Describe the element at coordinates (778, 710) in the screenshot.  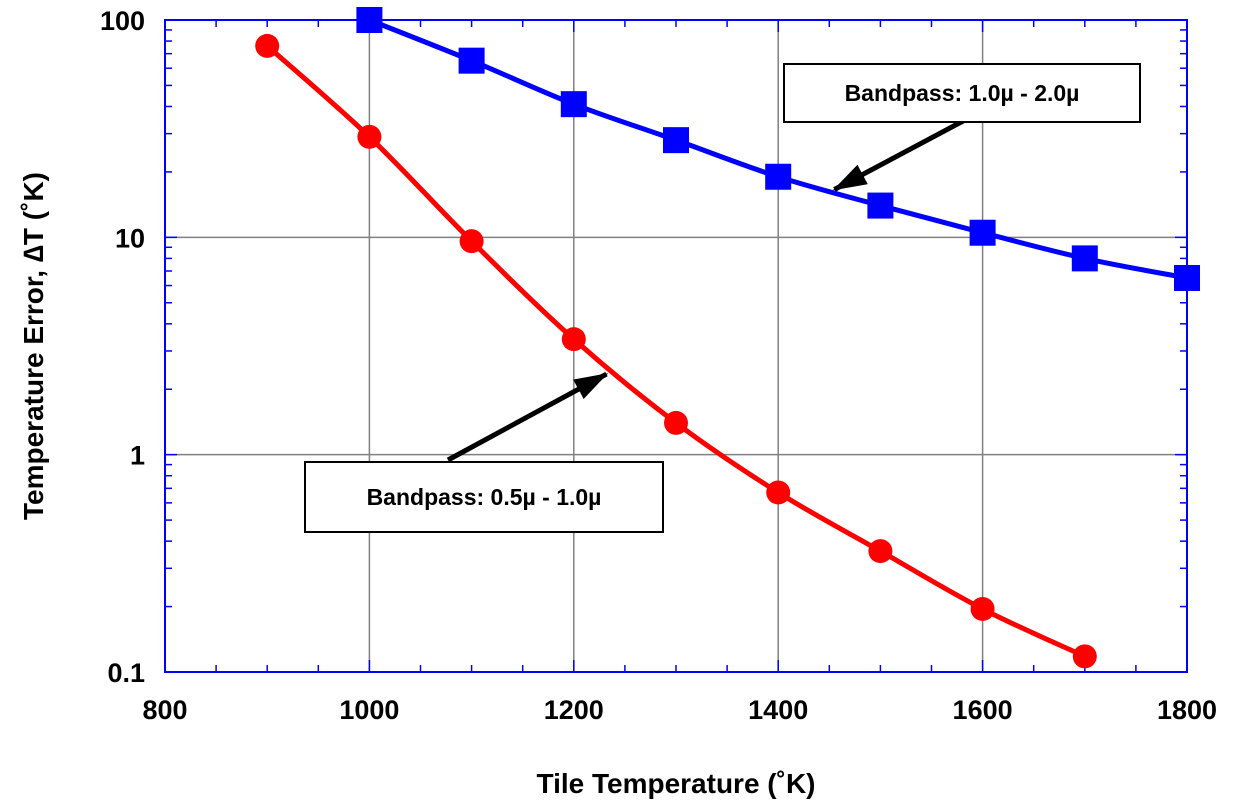
I see `x-tick-label: 1400` at that location.